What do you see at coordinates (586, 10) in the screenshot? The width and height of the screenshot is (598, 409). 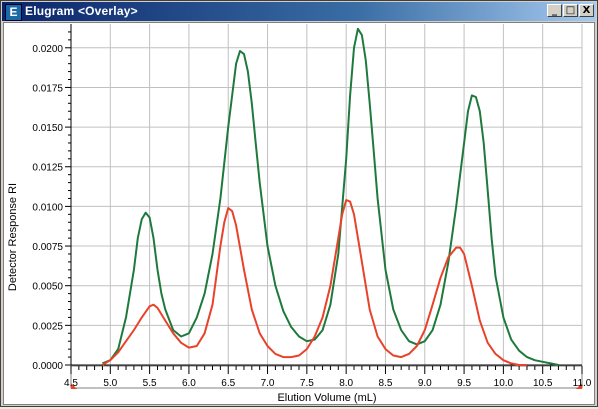 I see `close-button: X` at bounding box center [586, 10].